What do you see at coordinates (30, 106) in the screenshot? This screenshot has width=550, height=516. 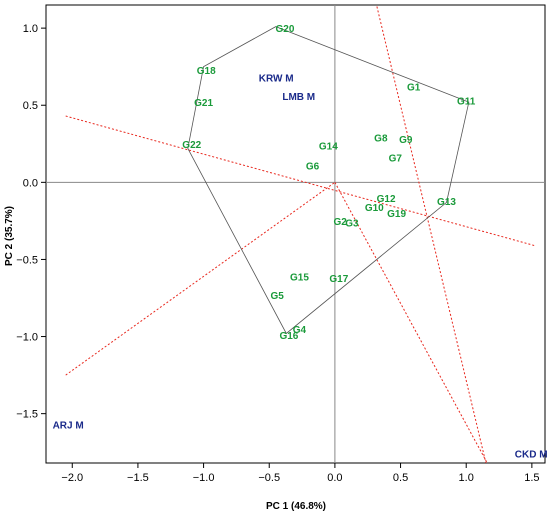 I see `y-tick-label: 0.5` at bounding box center [30, 106].